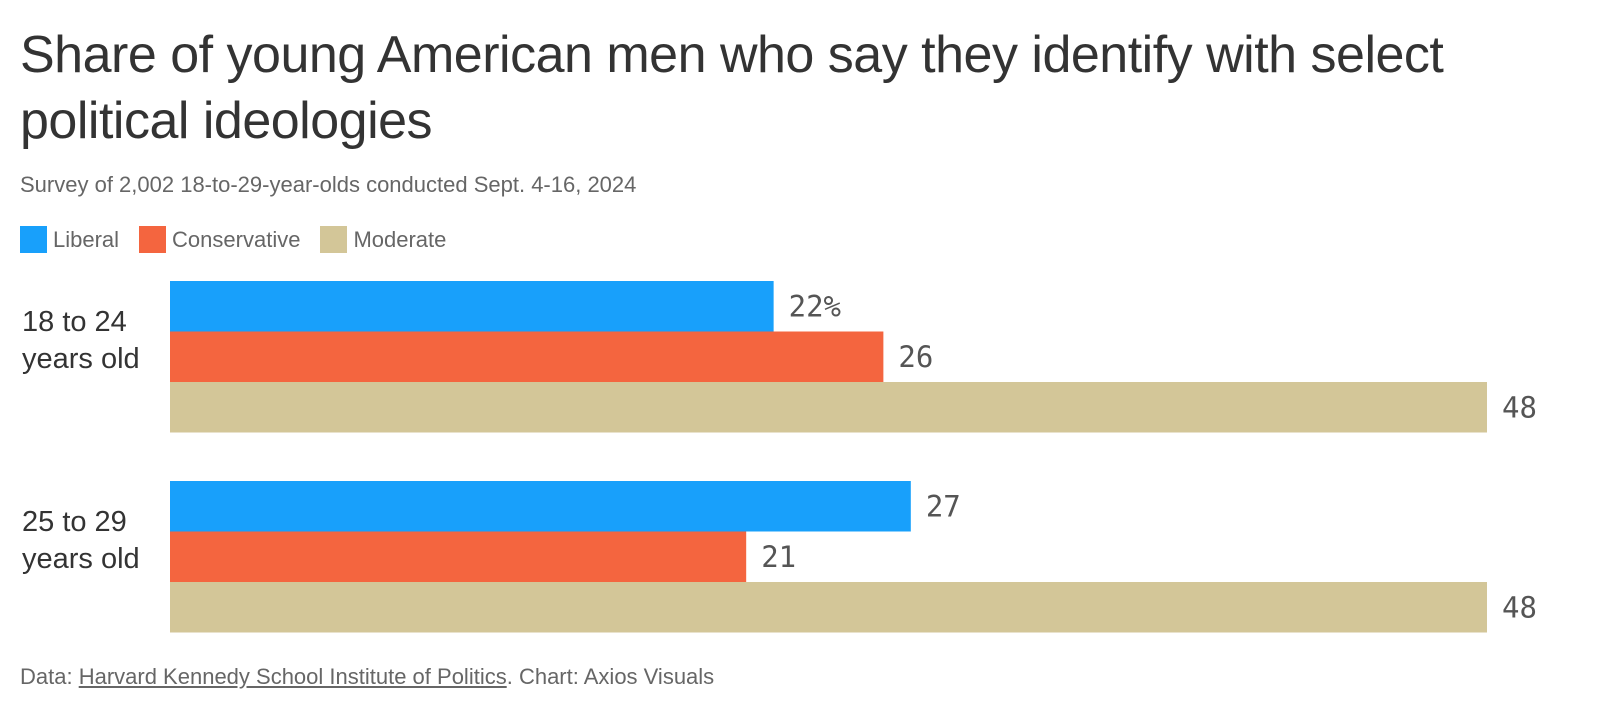 The width and height of the screenshot is (1618, 724). What do you see at coordinates (610, 676) in the screenshot?
I see `footer-suffix: . Chart: Axios Visuals` at bounding box center [610, 676].